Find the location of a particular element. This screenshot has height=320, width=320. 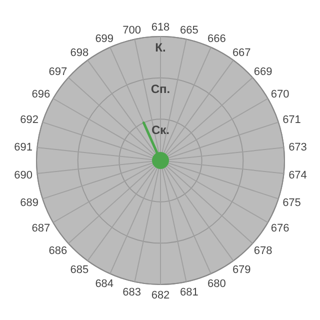

spoke-label: 676 is located at coordinates (280, 228).